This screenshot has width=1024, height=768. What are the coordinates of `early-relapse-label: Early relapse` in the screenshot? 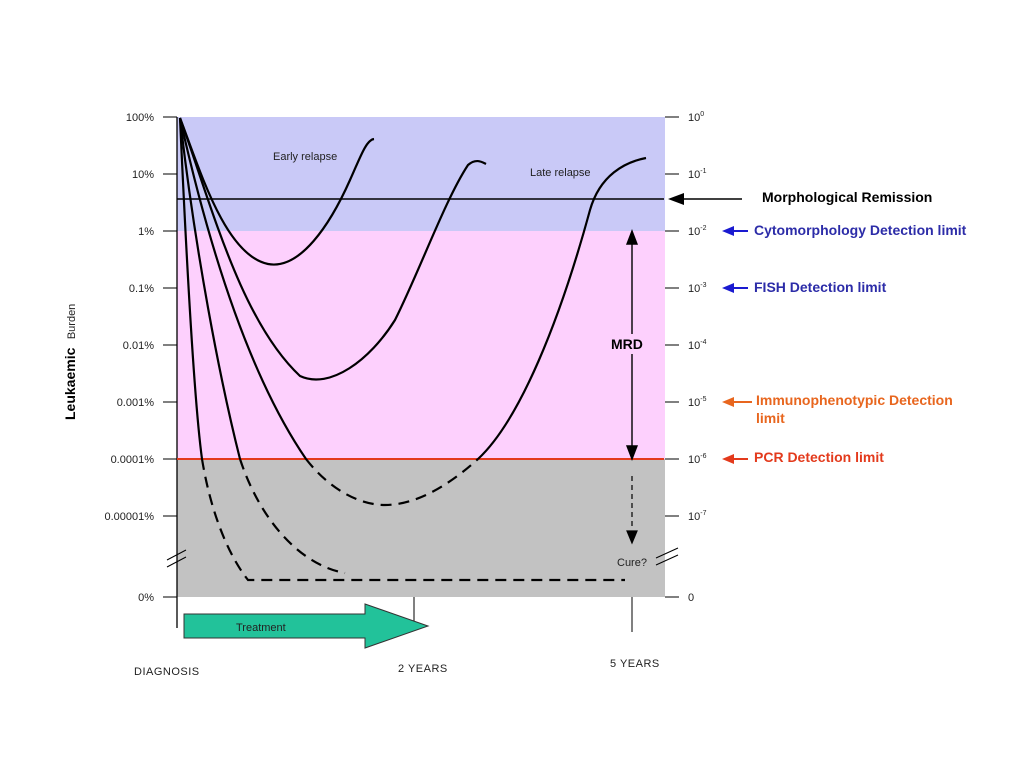 It's located at (305, 157).